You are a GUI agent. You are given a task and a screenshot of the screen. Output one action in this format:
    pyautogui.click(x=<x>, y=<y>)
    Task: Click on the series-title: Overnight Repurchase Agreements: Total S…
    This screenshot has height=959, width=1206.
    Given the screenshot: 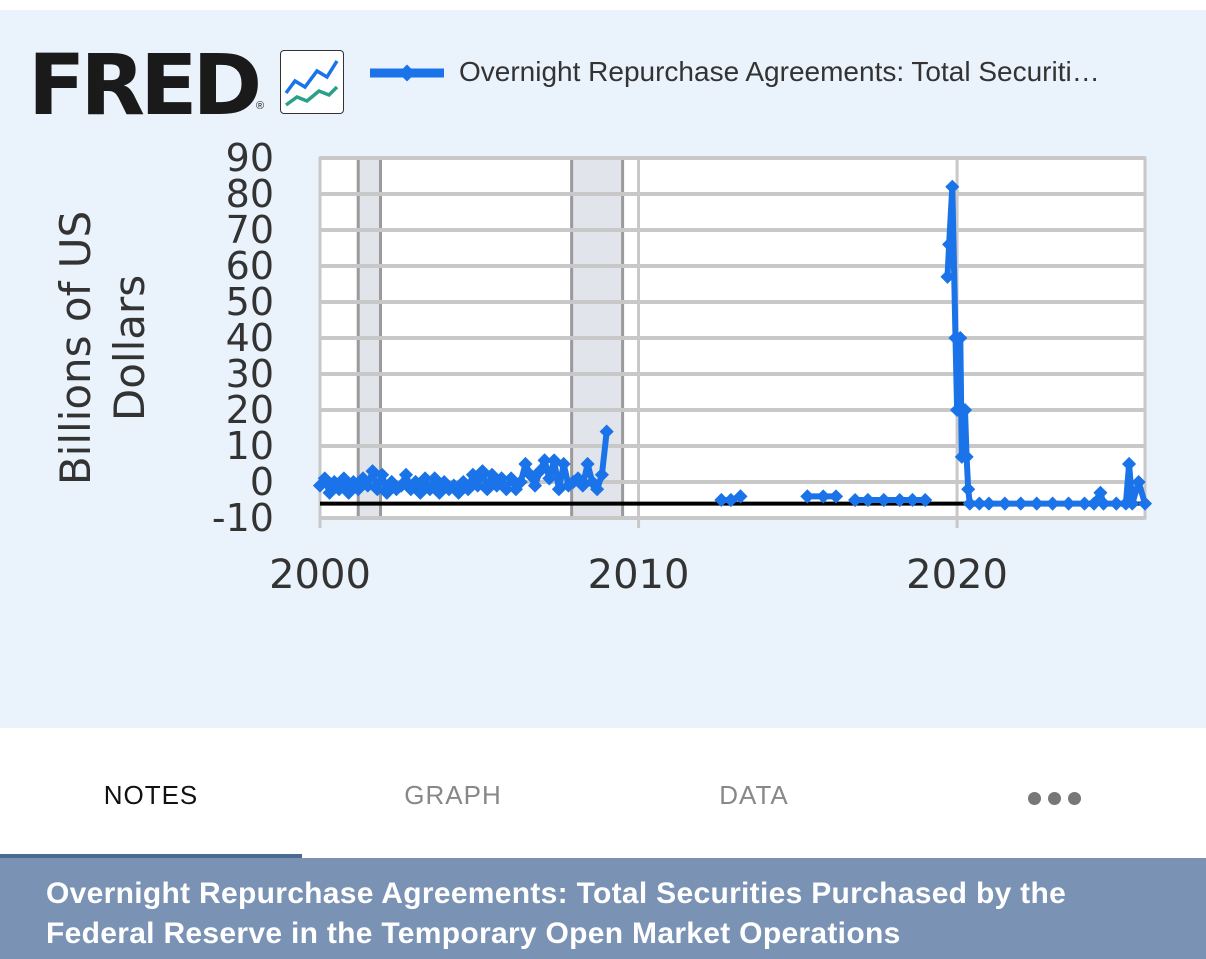 What is the action you would take?
    pyautogui.click(x=556, y=913)
    